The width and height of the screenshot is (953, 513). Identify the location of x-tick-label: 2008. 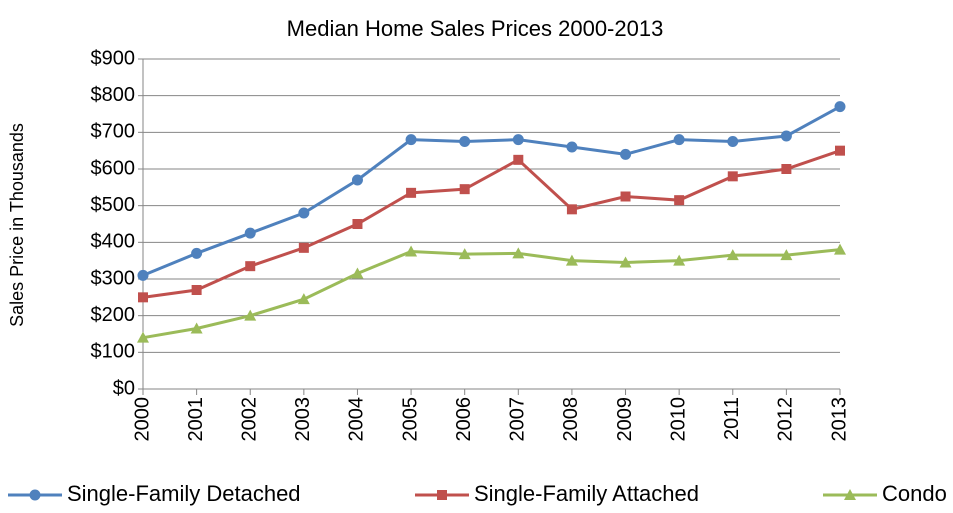
(571, 419).